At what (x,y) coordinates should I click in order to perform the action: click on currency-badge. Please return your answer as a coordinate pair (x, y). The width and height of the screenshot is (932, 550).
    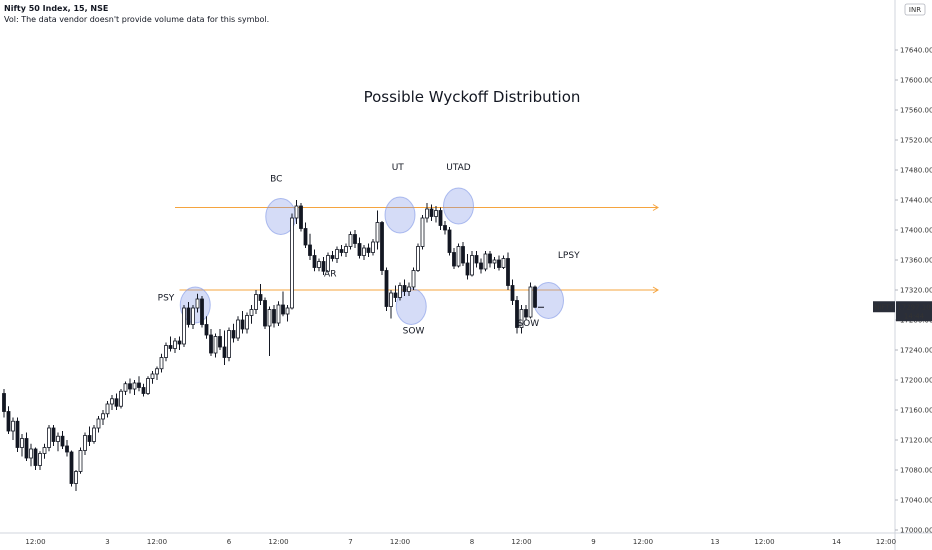
    Looking at the image, I should click on (915, 9).